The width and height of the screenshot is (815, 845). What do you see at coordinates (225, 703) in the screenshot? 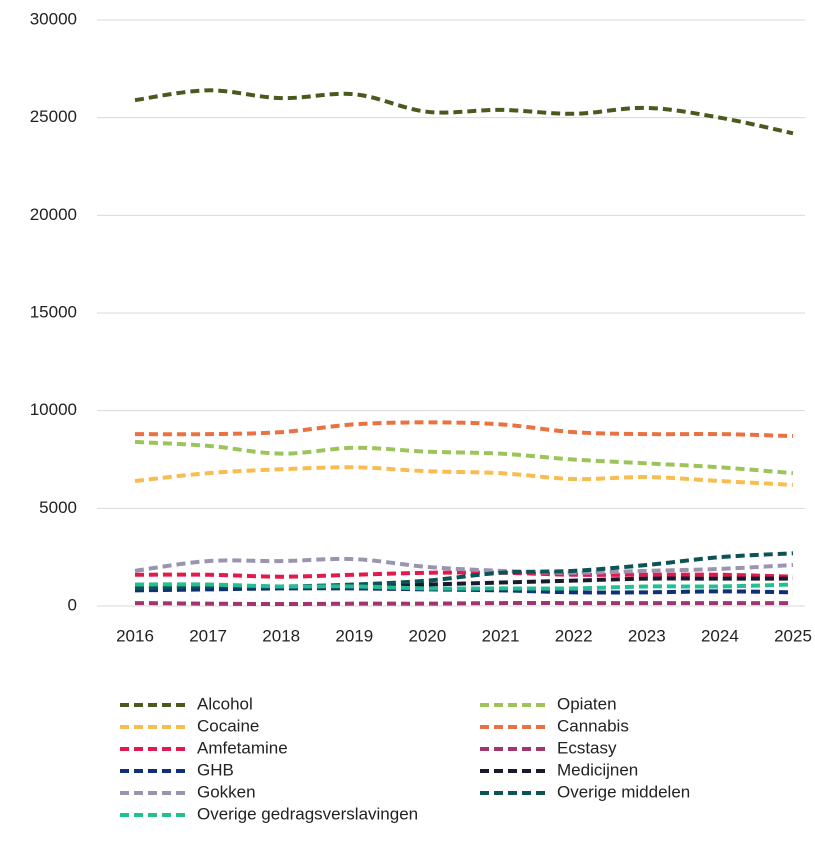
I see `legend-label: Alcohol` at bounding box center [225, 703].